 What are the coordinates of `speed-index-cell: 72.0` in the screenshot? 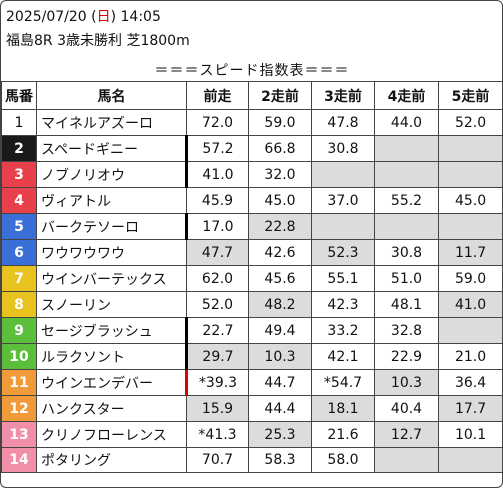 It's located at (217, 122).